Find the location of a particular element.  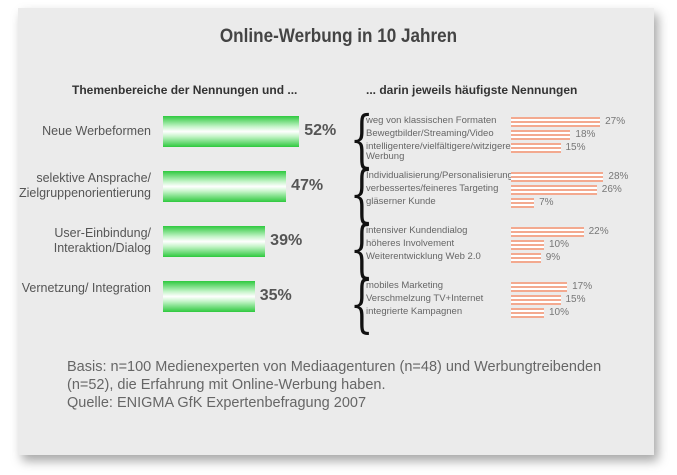

detail-label: Verschmelzung TV+Internet is located at coordinates (425, 298).